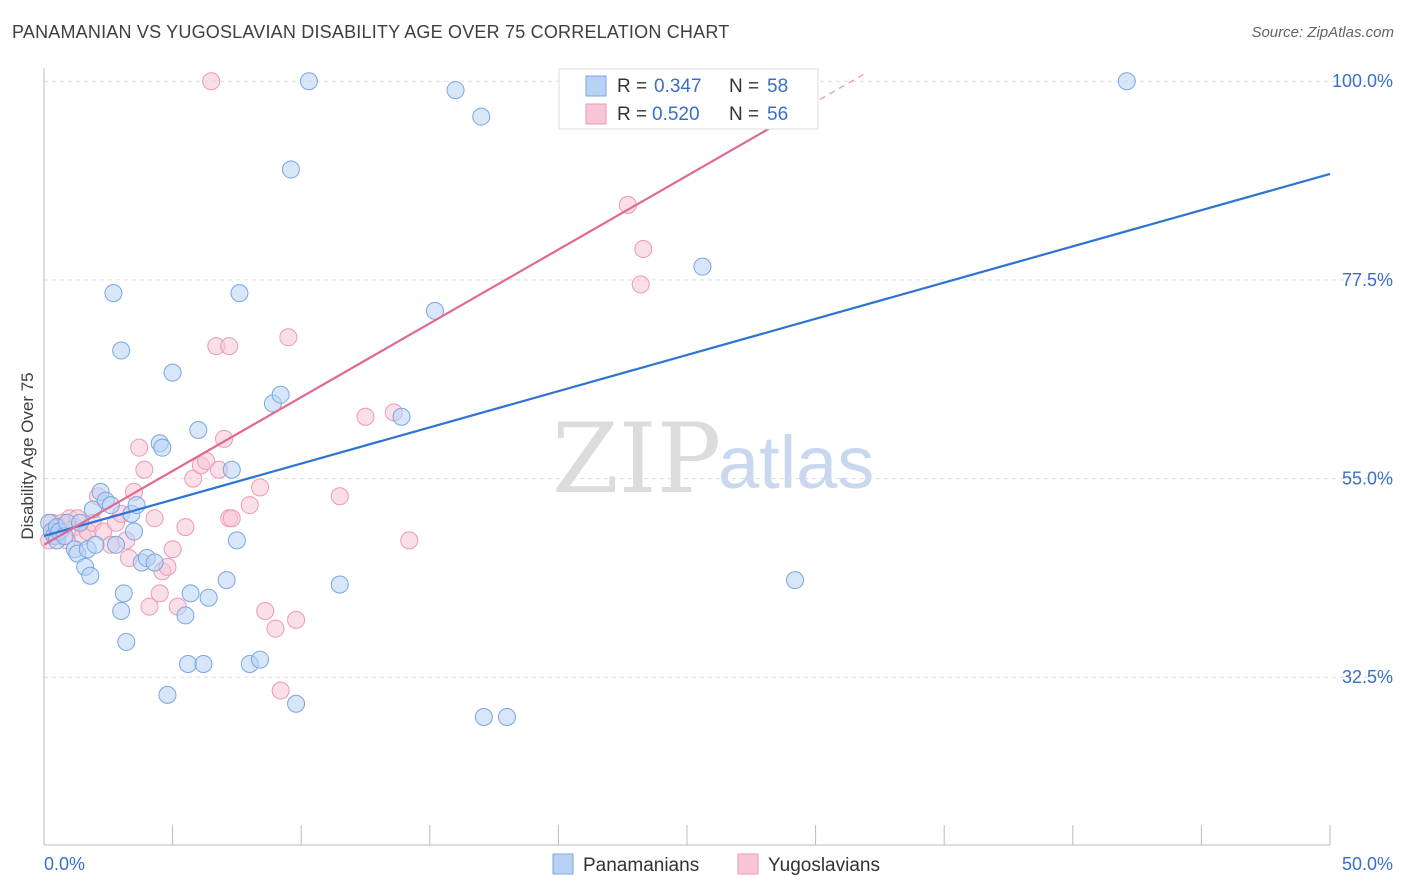  What do you see at coordinates (596, 114) in the screenshot?
I see `stats-legend-swatch-pink` at bounding box center [596, 114].